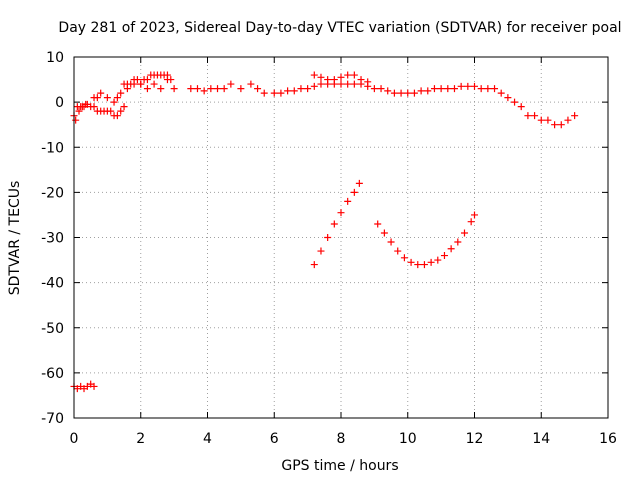  I want to click on y-tick-label: -70, so click(52, 419).